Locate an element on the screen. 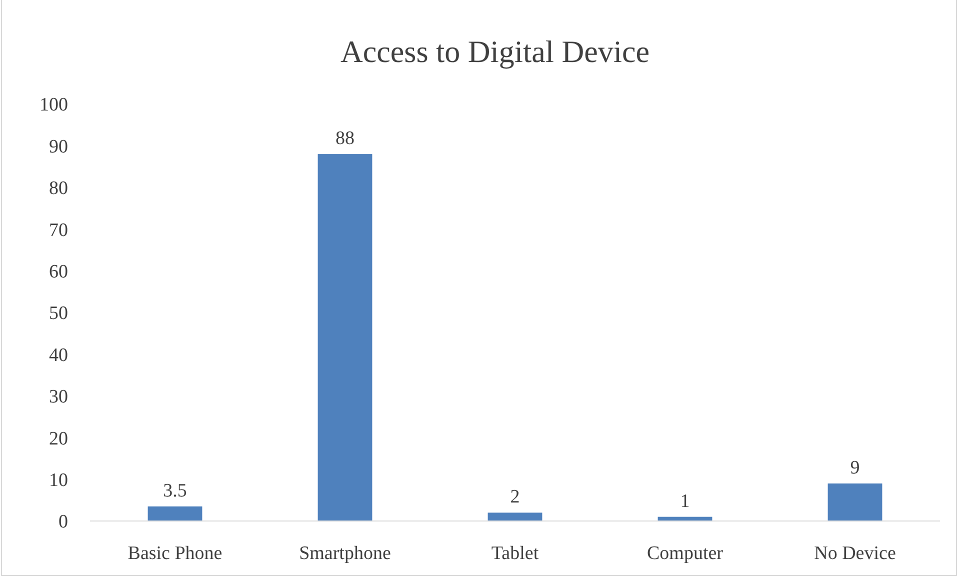 This screenshot has width=958, height=578. y-tick-label: 50 is located at coordinates (58, 313).